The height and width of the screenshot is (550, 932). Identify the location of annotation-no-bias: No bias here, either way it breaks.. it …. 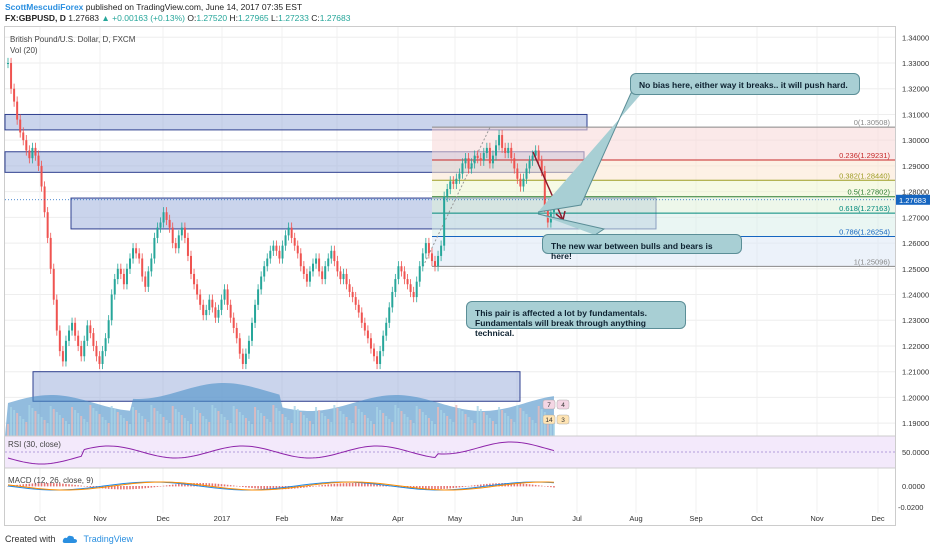
(745, 84).